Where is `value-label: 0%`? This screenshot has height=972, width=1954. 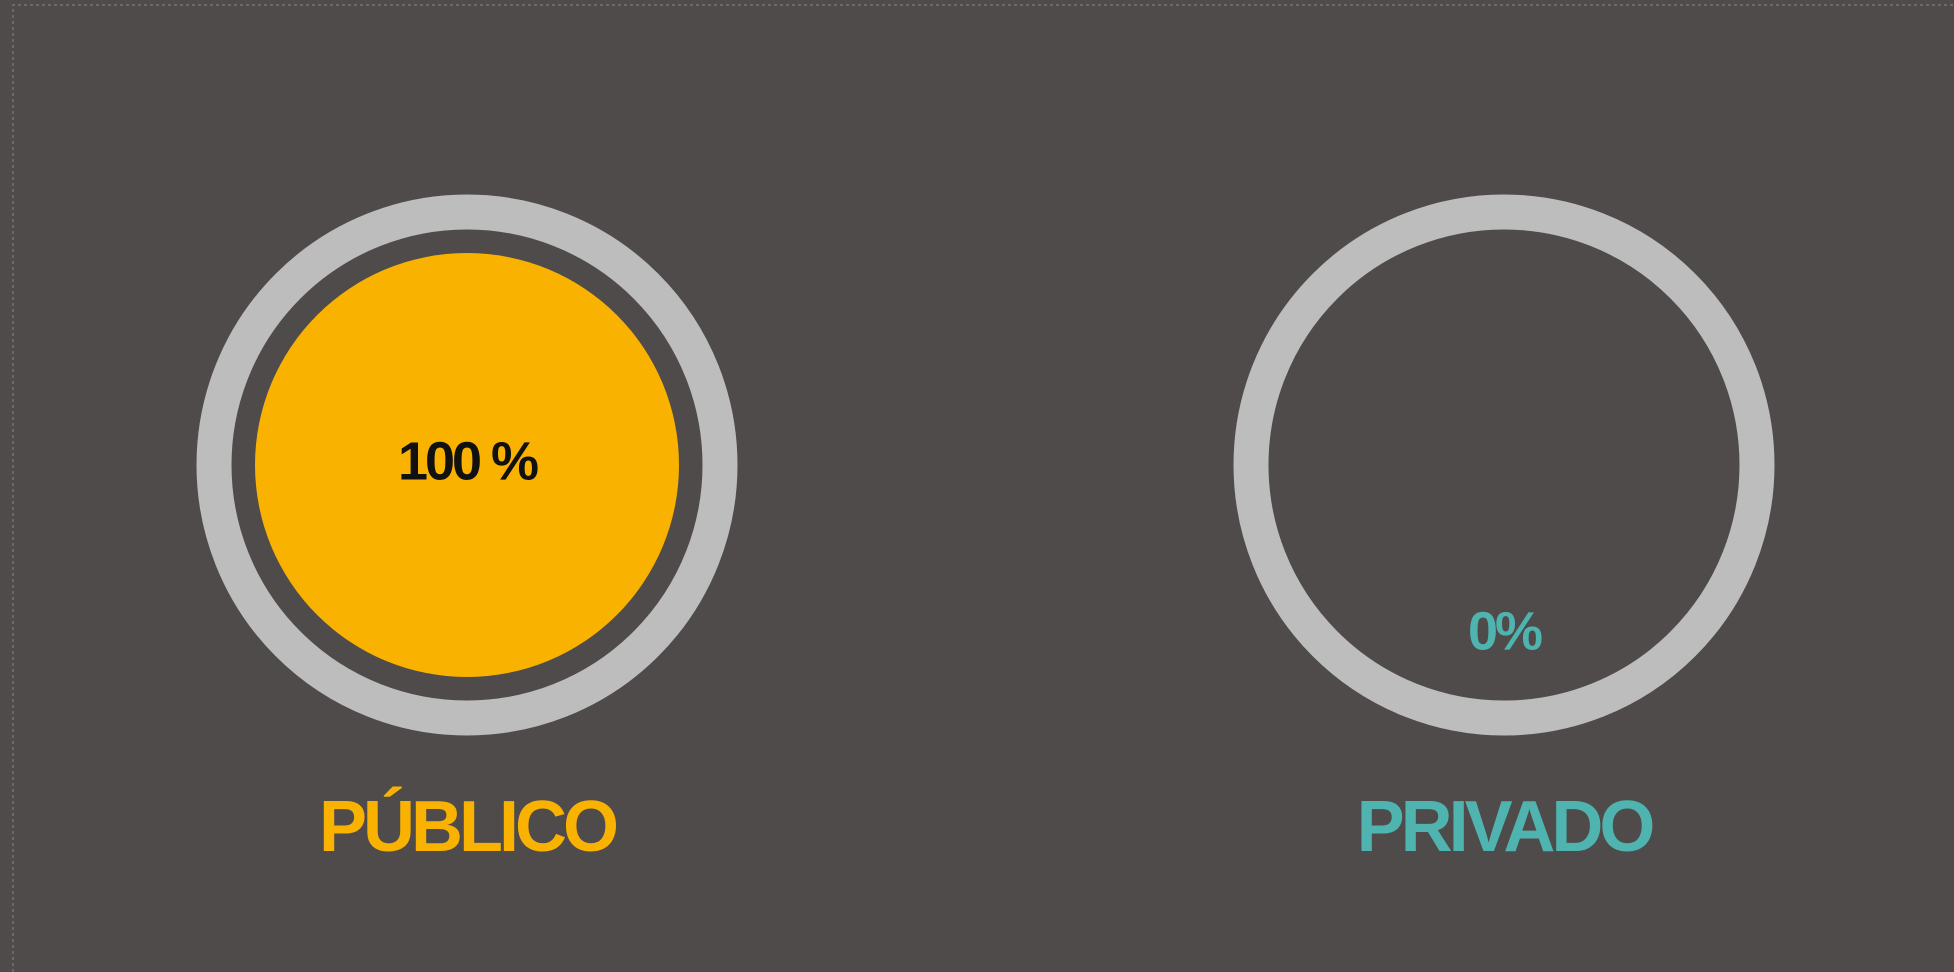
value-label: 0% is located at coordinates (1505, 631).